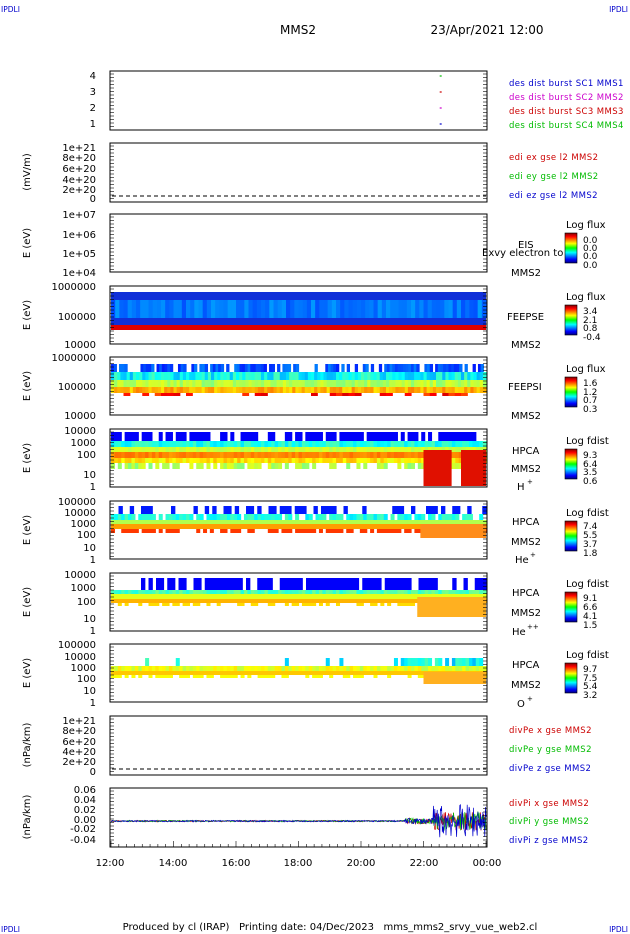 This screenshot has height=934, width=630. What do you see at coordinates (526, 665) in the screenshot?
I see `panel-hpca-o-instrument: HPCA` at bounding box center [526, 665].